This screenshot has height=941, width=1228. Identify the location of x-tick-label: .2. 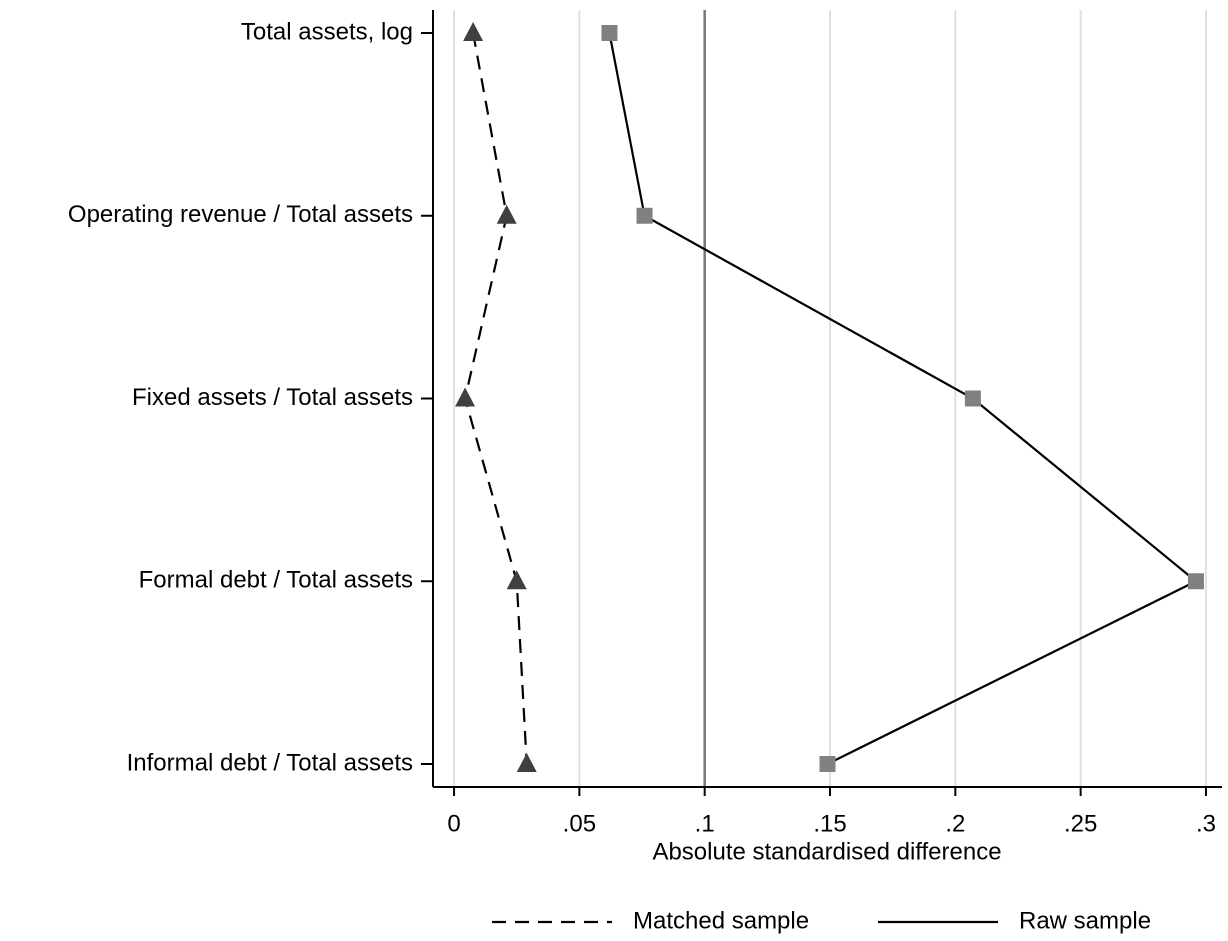
(955, 823).